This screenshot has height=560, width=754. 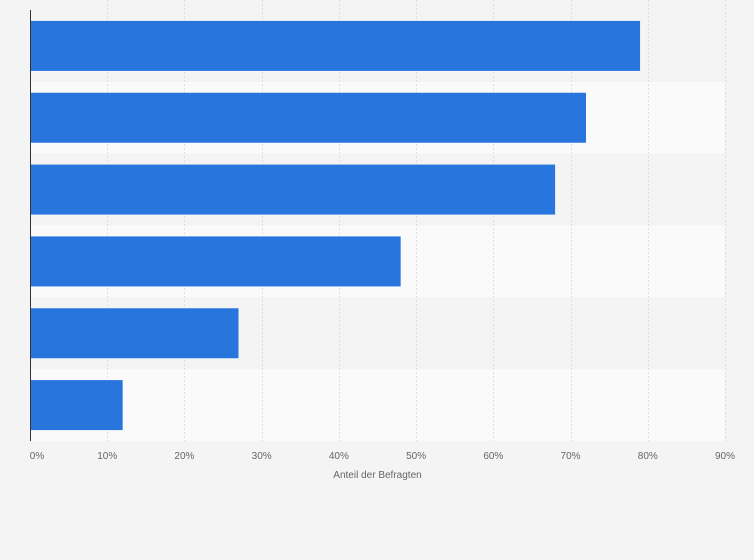 What do you see at coordinates (37, 456) in the screenshot?
I see `x-tick-label: 0%` at bounding box center [37, 456].